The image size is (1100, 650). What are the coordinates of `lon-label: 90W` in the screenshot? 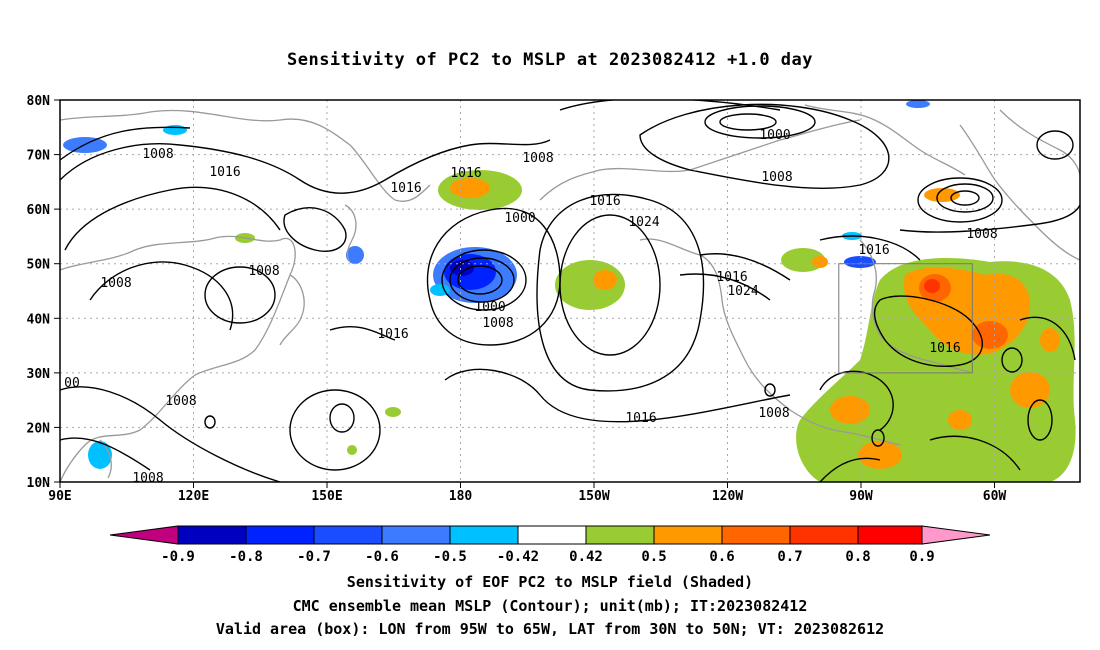 It's located at (861, 496).